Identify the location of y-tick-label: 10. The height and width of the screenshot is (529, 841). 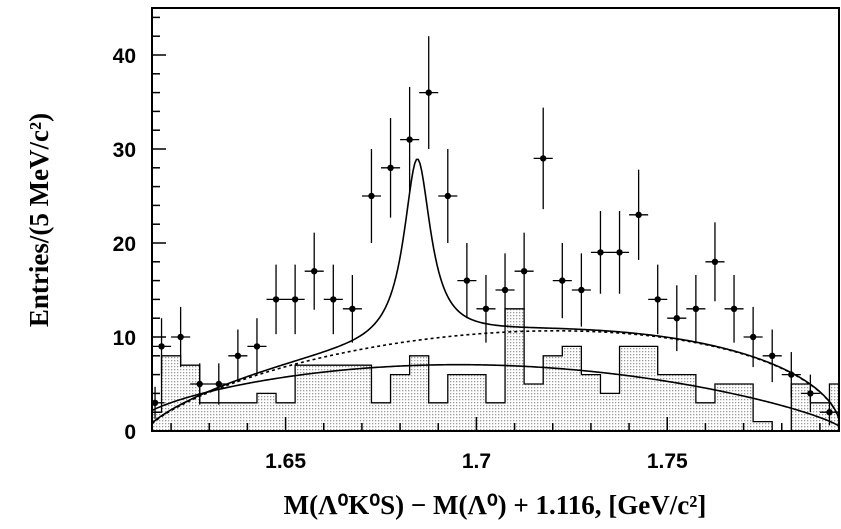
(124, 338).